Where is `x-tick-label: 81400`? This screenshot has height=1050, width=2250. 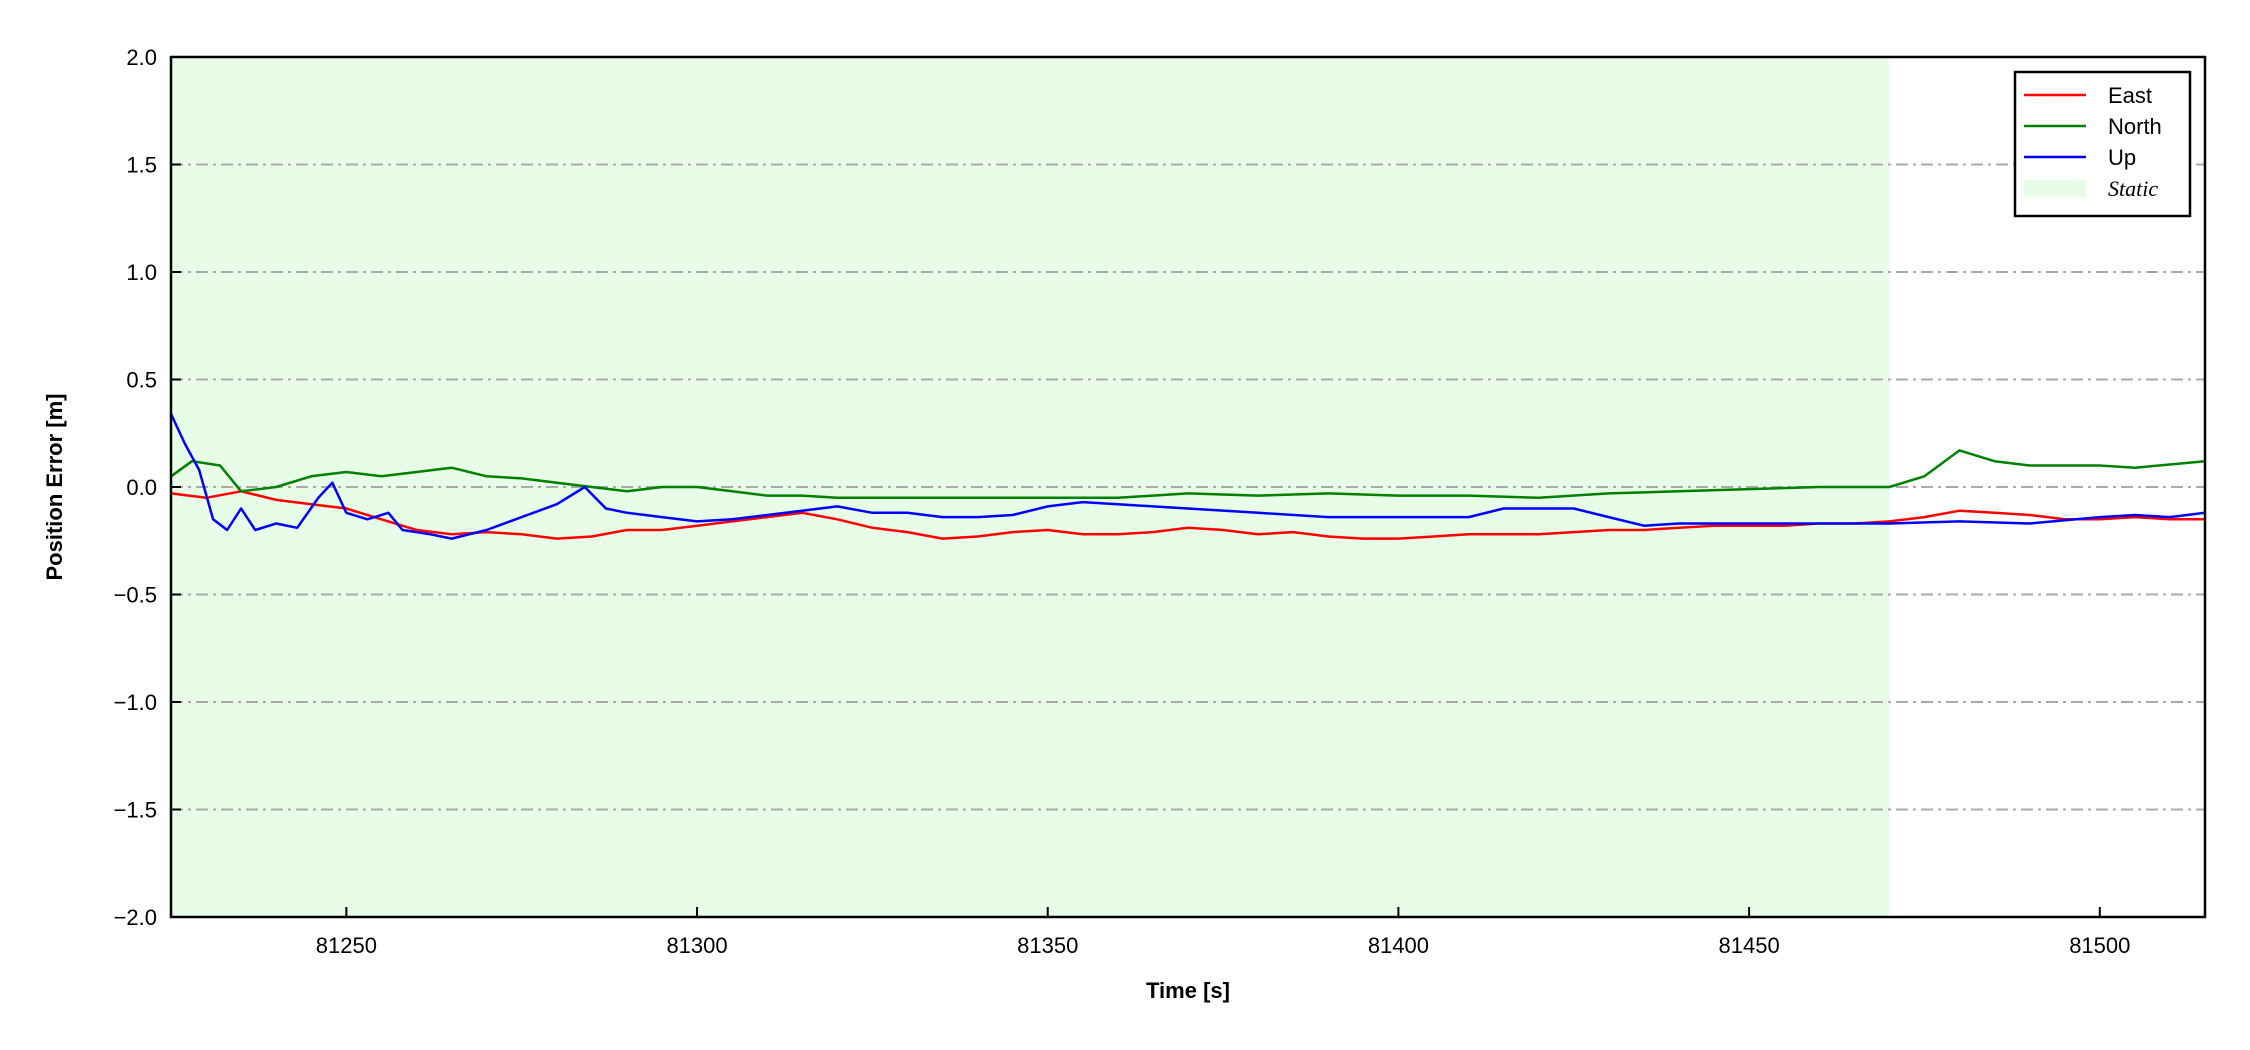 x-tick-label: 81400 is located at coordinates (1398, 945).